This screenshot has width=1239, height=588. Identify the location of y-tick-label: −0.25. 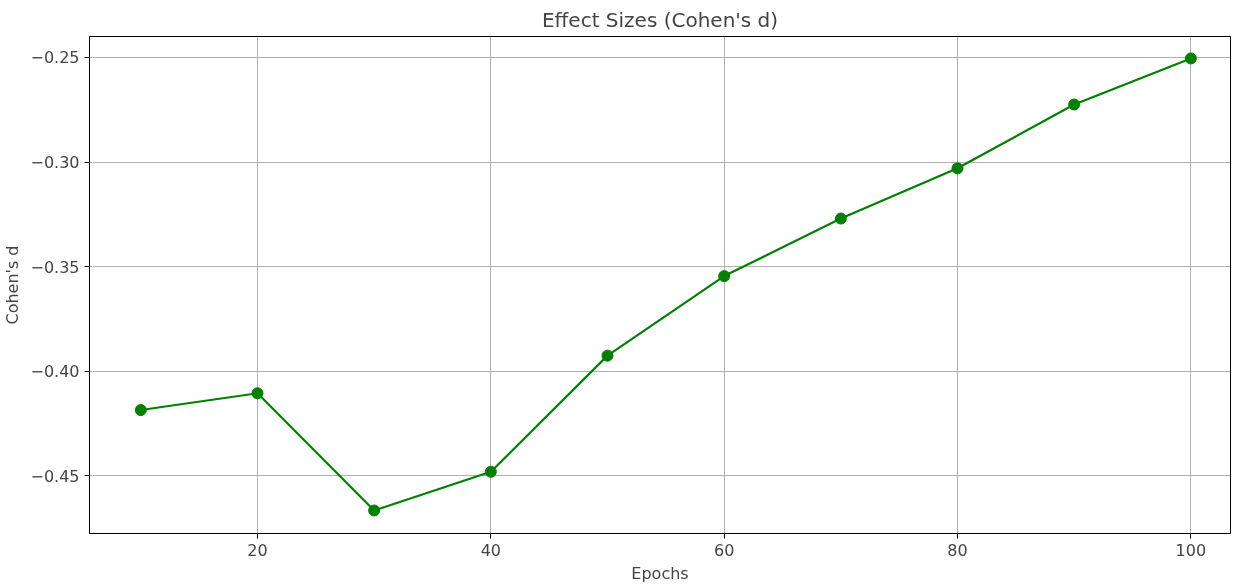
(55, 58).